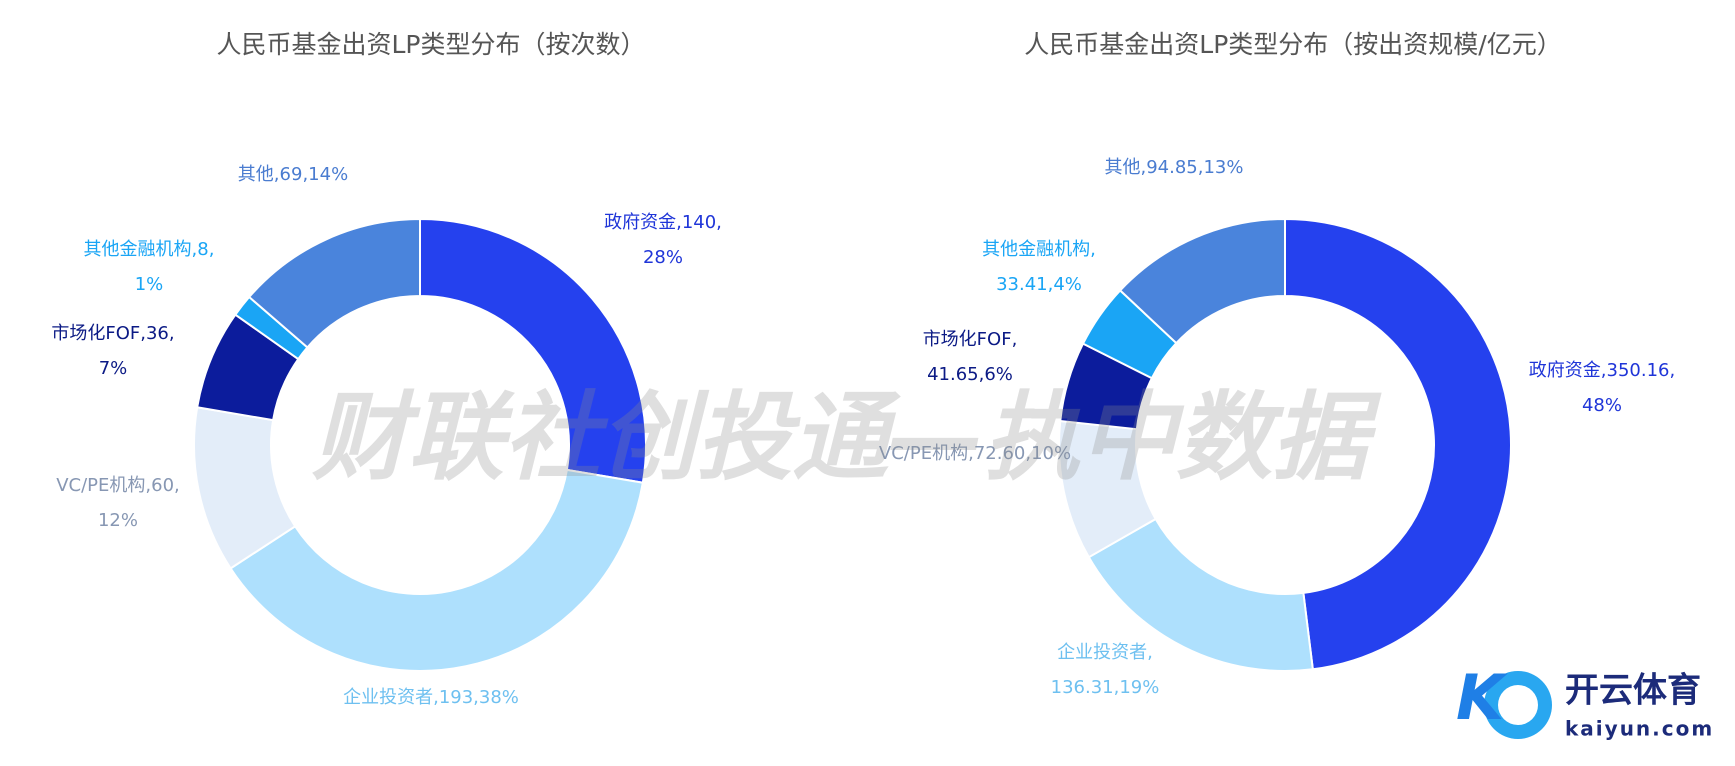 Image resolution: width=1735 pixels, height=766 pixels. Describe the element at coordinates (1139, 687) in the screenshot. I see `slice-label-part: 19%` at that location.